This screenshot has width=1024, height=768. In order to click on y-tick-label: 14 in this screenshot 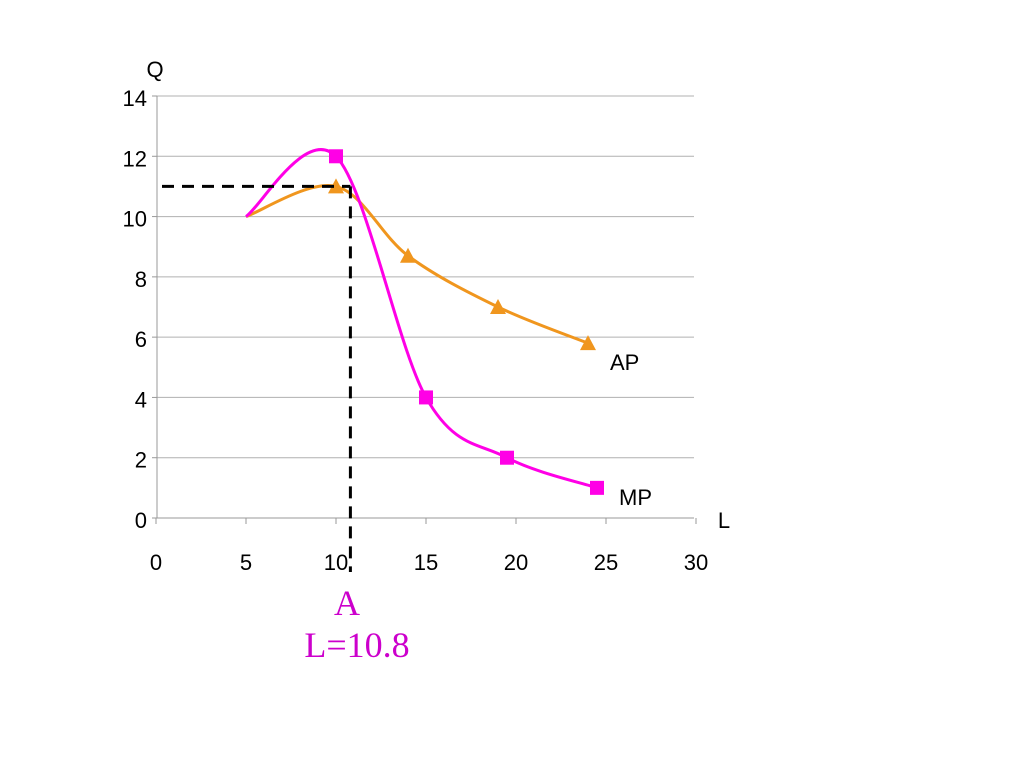, I will do `click(135, 98)`.